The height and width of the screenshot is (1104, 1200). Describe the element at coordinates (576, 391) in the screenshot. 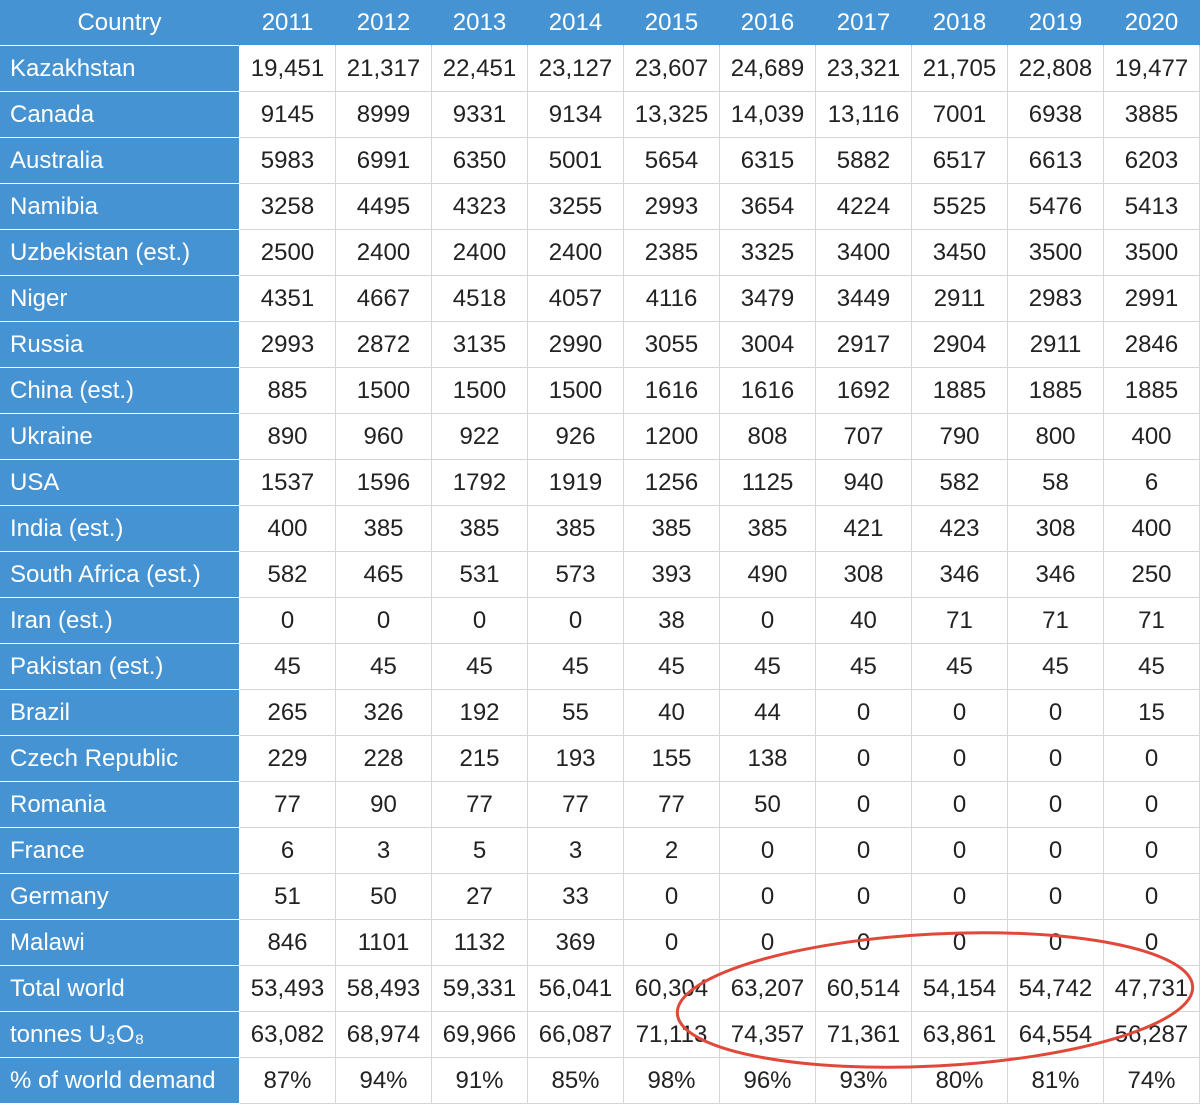

I see `value-cell: 1500` at that location.